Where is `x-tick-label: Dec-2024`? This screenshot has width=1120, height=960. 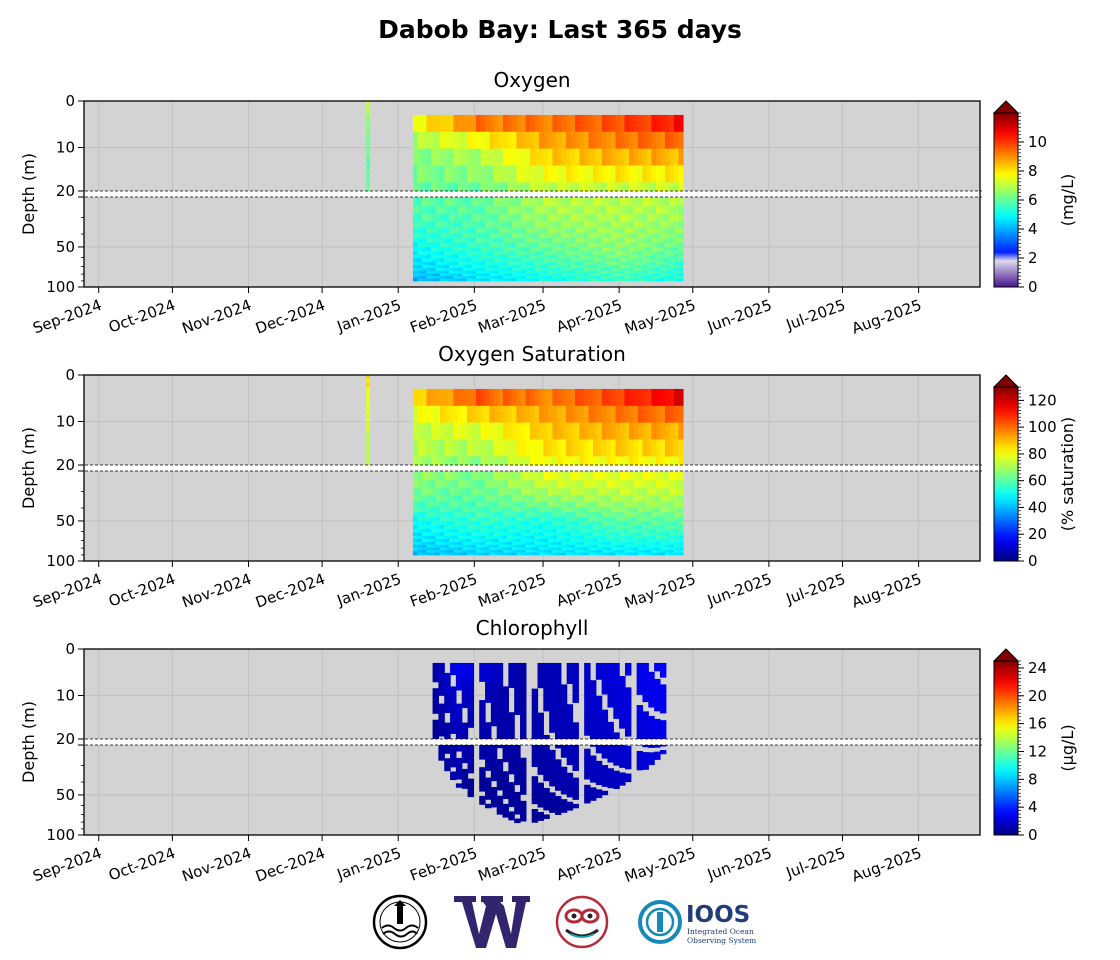
x-tick-label: Dec-2024 is located at coordinates (290, 317).